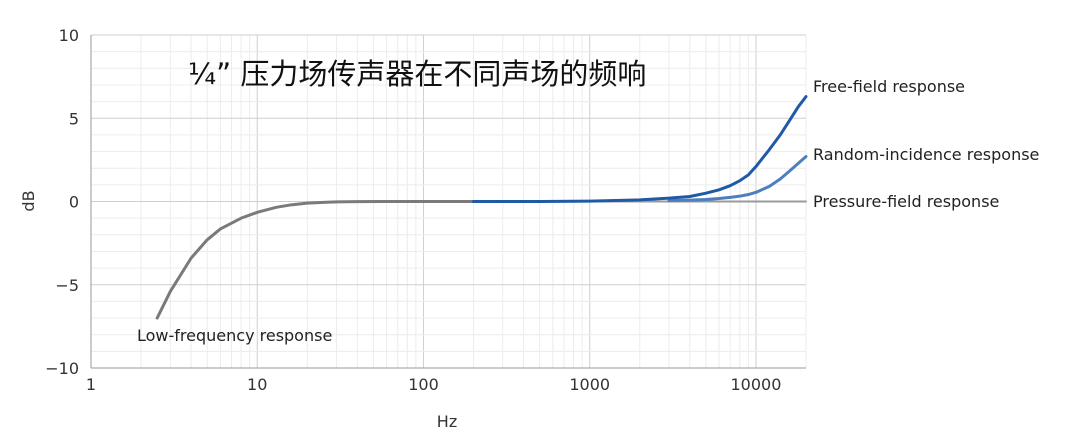  What do you see at coordinates (62, 368) in the screenshot?
I see `y-tick-label: −10` at bounding box center [62, 368].